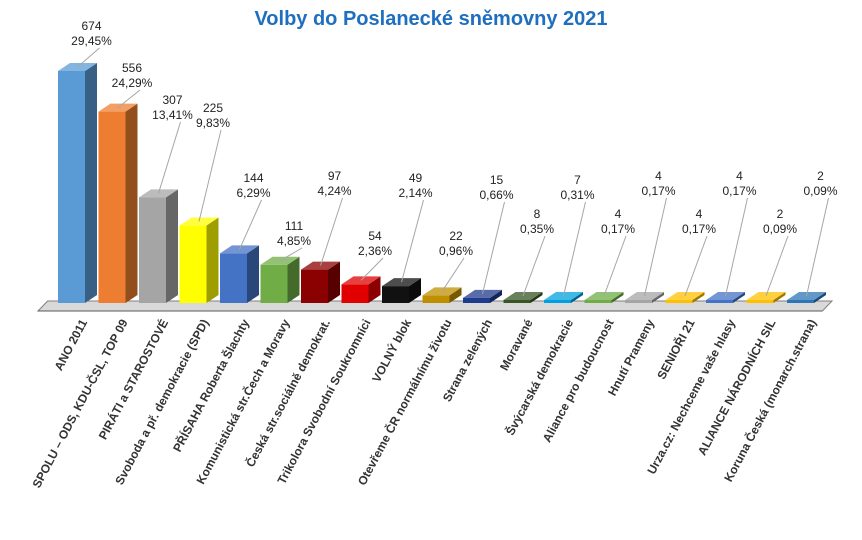 This screenshot has height=540, width=862. What do you see at coordinates (172, 100) in the screenshot?
I see `value-label: 307` at bounding box center [172, 100].